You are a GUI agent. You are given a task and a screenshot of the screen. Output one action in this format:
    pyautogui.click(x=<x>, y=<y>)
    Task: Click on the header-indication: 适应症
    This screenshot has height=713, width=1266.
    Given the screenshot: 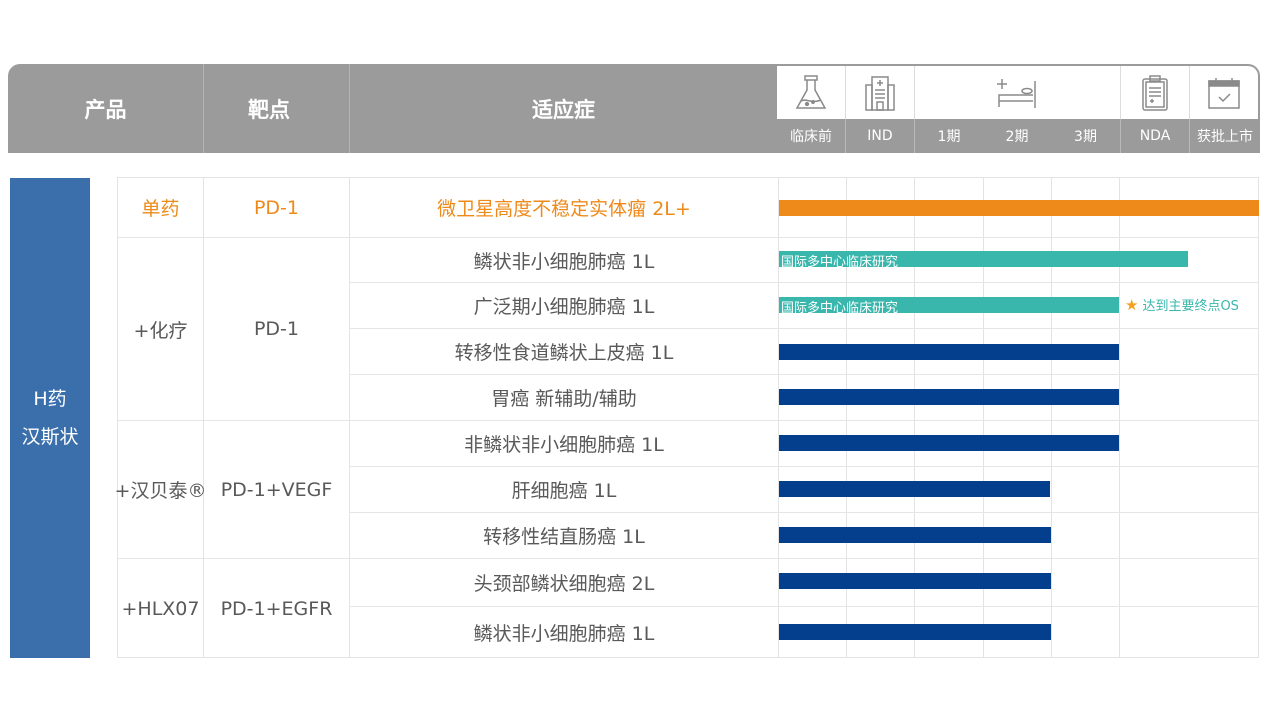 What is the action you would take?
    pyautogui.click(x=563, y=109)
    